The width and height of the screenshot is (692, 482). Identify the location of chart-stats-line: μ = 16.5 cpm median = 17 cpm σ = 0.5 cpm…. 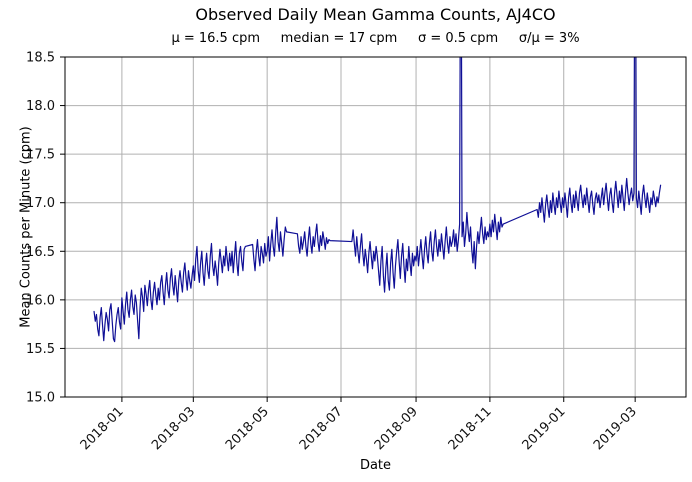
(375, 38).